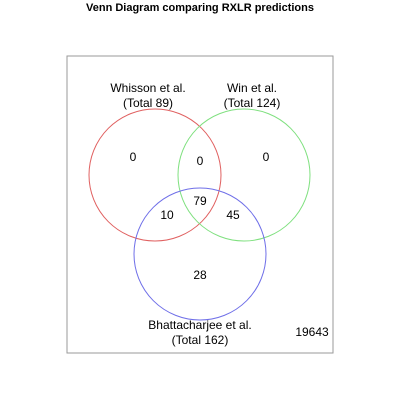 The height and width of the screenshot is (400, 400). I want to click on set-label-bhattacharjee: Bhattacharjee et al., so click(199, 325).